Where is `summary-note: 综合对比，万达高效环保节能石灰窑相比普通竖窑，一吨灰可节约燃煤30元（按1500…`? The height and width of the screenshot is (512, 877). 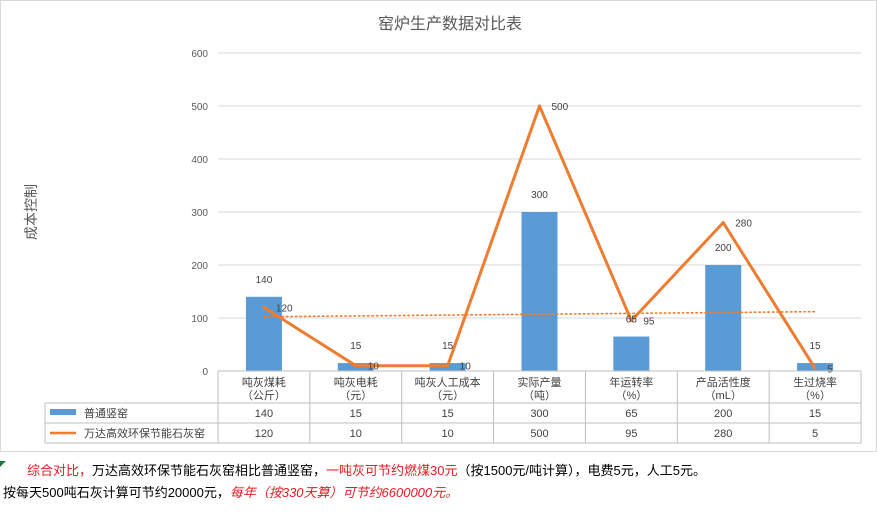 summary-note: 综合对比，万达高效环保节能石灰窑相比普通竖窑，一吨灰可节约燃煤30元（按1500… is located at coordinates (438, 485).